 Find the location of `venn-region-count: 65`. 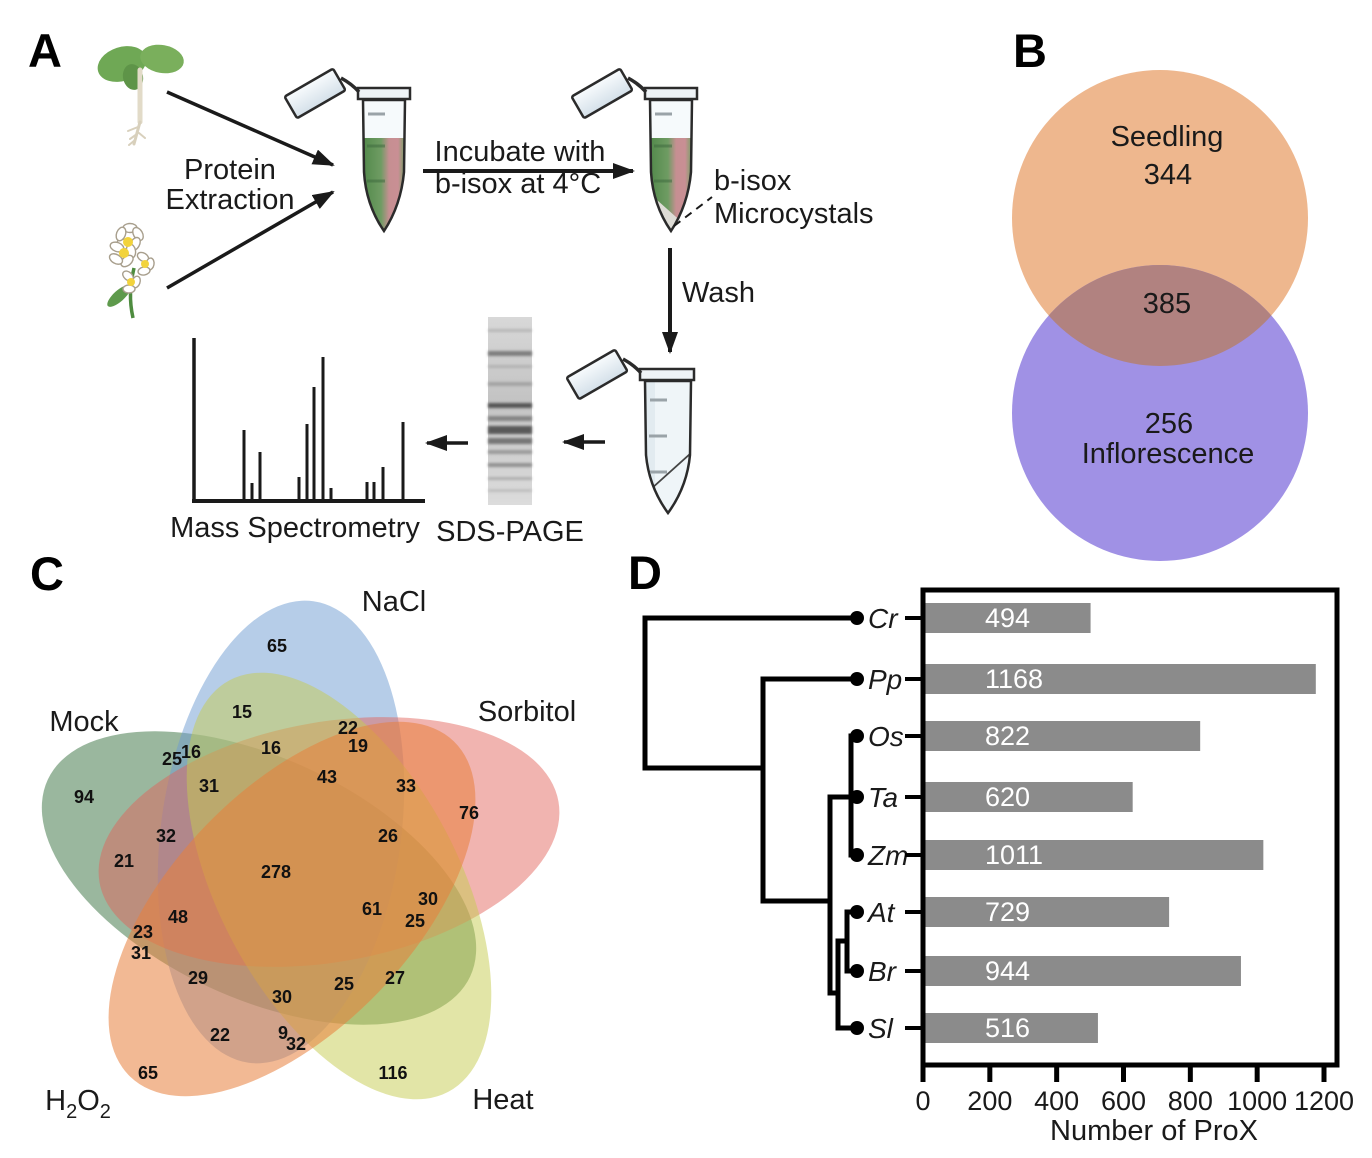

venn-region-count: 65 is located at coordinates (148, 1073).